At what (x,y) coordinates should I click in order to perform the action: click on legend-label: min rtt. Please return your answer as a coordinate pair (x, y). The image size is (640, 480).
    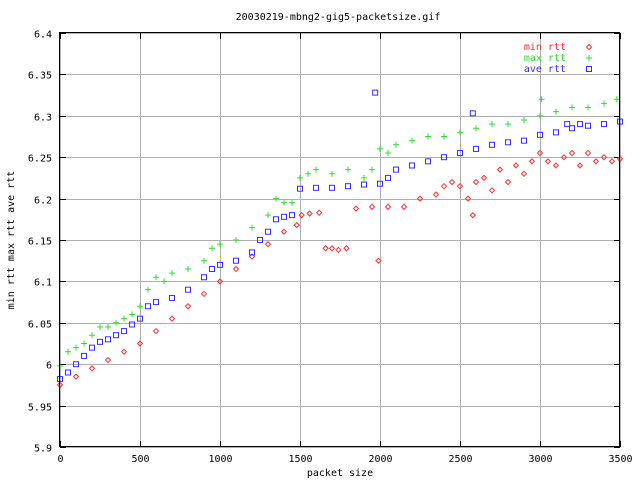
    Looking at the image, I should click on (545, 47).